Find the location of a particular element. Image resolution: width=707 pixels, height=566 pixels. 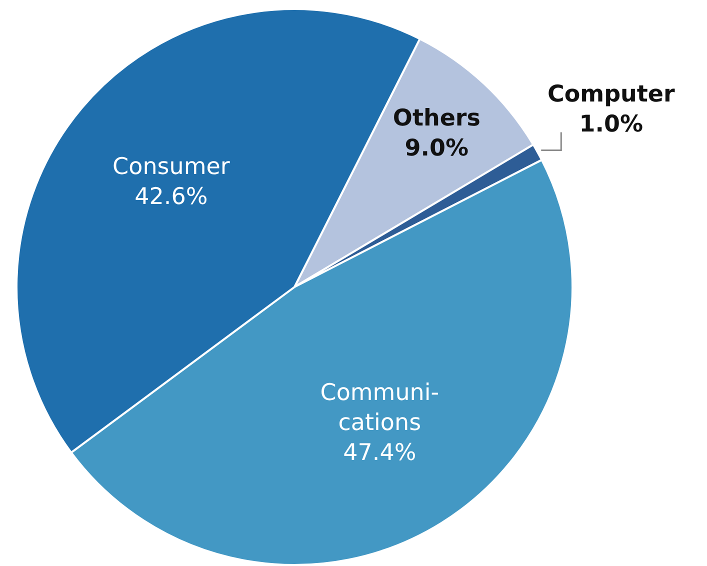

slice-label: Others is located at coordinates (436, 118).